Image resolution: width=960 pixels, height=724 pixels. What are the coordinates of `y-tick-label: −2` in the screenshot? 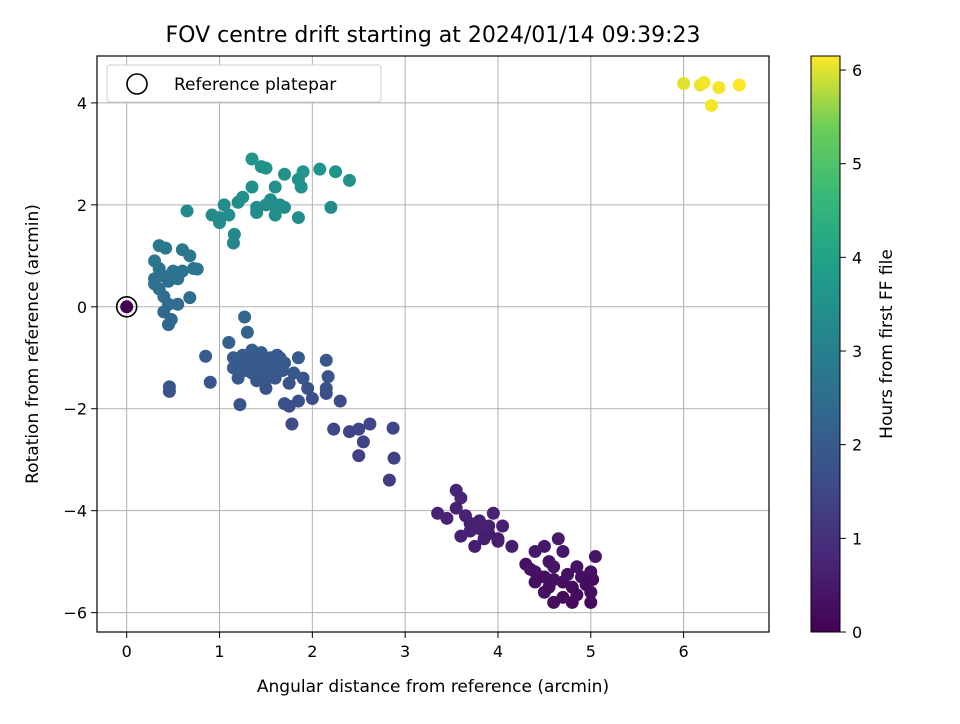 It's located at (75, 409).